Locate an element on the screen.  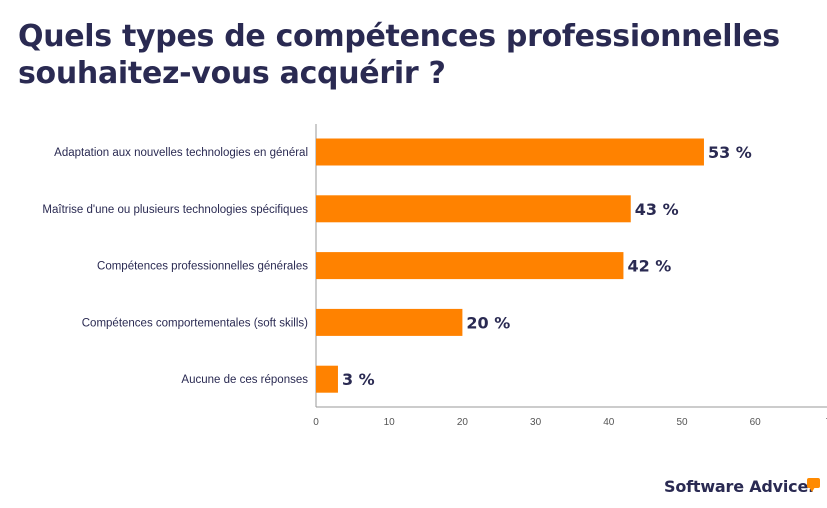
value-label: 42 % is located at coordinates (649, 266).